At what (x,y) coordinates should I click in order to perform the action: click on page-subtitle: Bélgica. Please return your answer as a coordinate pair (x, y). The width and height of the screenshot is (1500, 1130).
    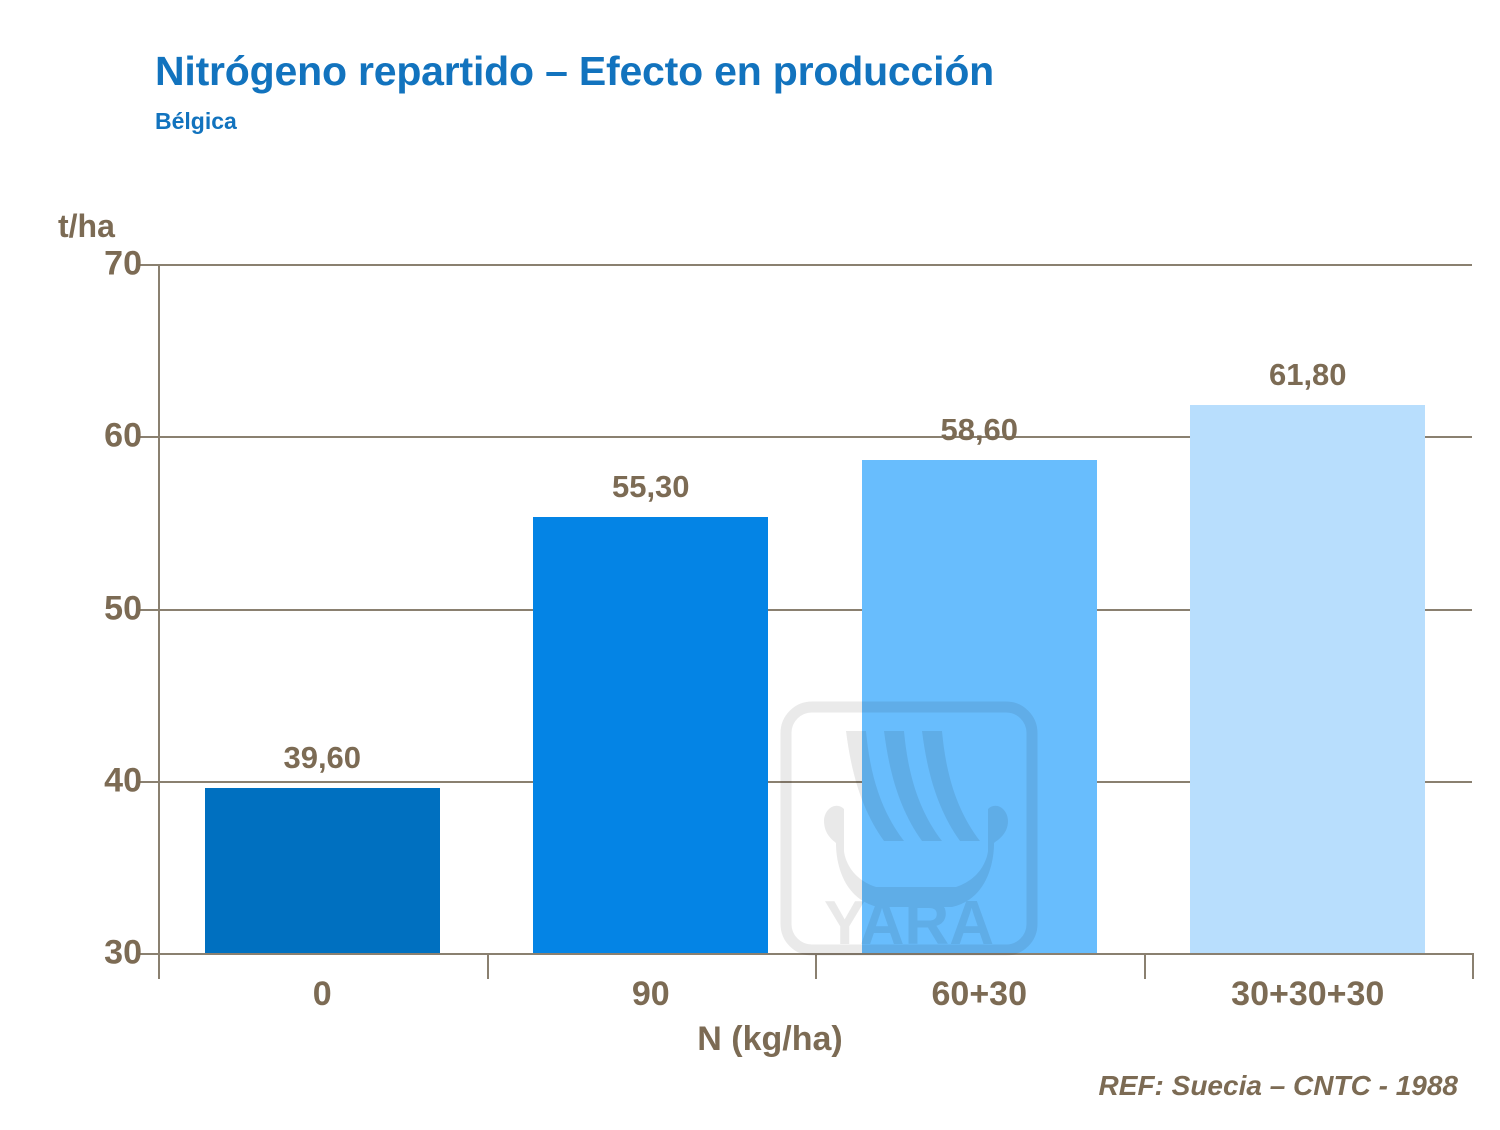
    Looking at the image, I should click on (196, 121).